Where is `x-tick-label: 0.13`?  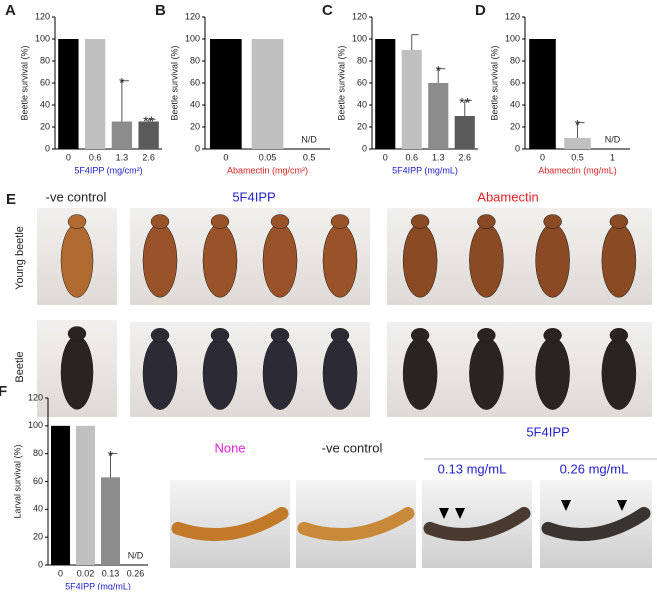 x-tick-label: 0.13 is located at coordinates (111, 573).